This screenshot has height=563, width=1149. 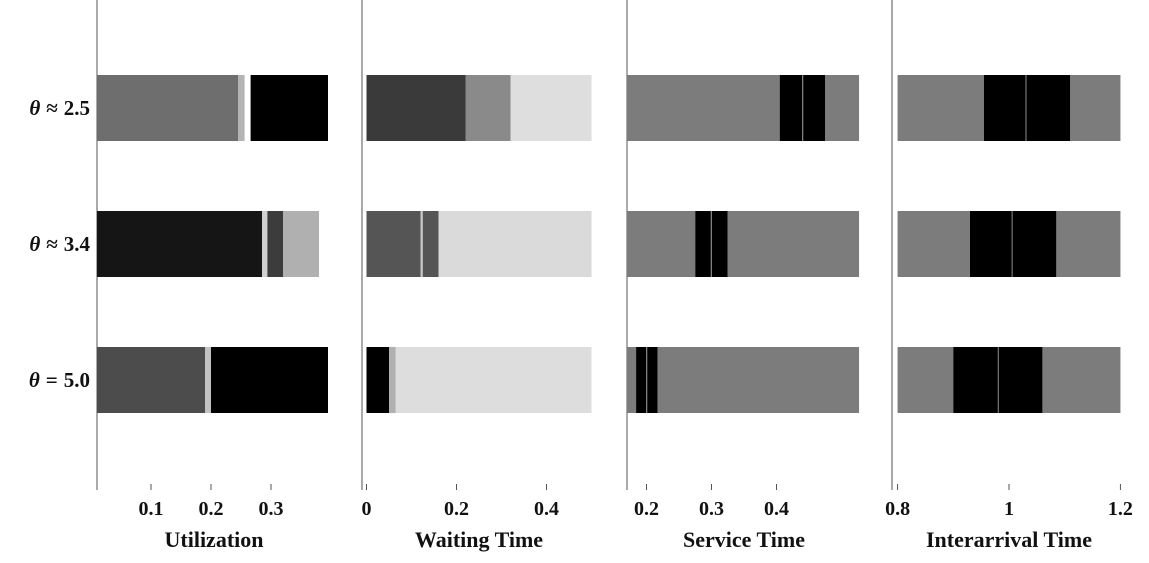 I want to click on row-label-2: θ = 5.0, so click(x=59, y=380).